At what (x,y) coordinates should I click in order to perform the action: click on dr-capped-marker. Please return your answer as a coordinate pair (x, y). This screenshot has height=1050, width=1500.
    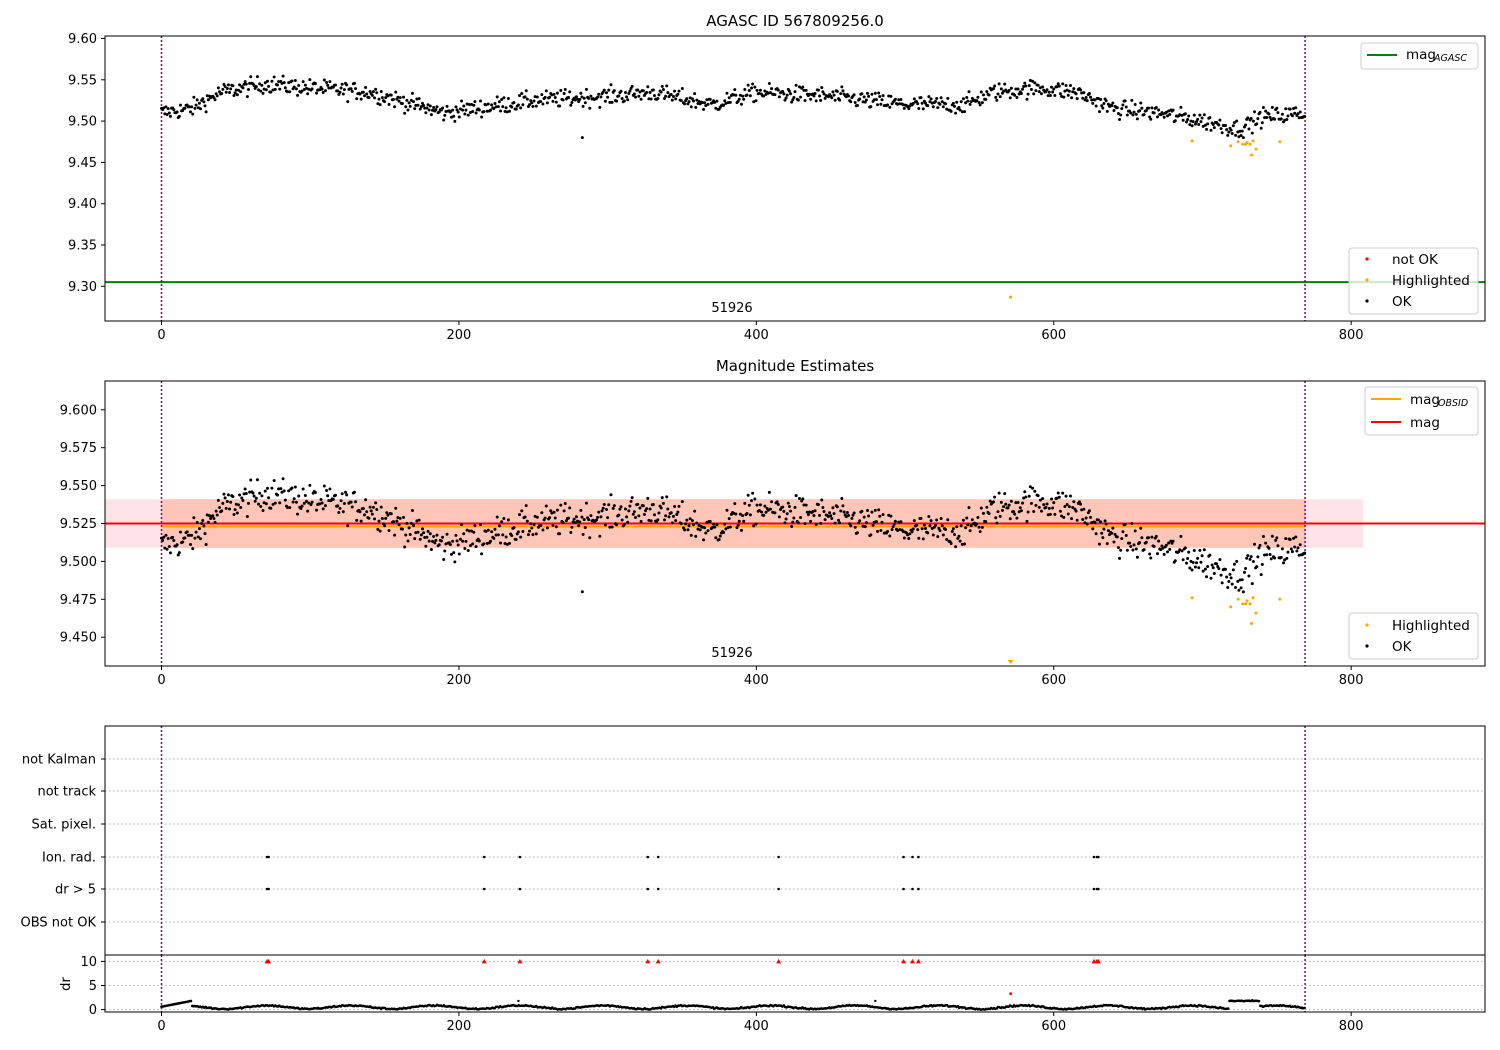
    Looking at the image, I should click on (918, 961).